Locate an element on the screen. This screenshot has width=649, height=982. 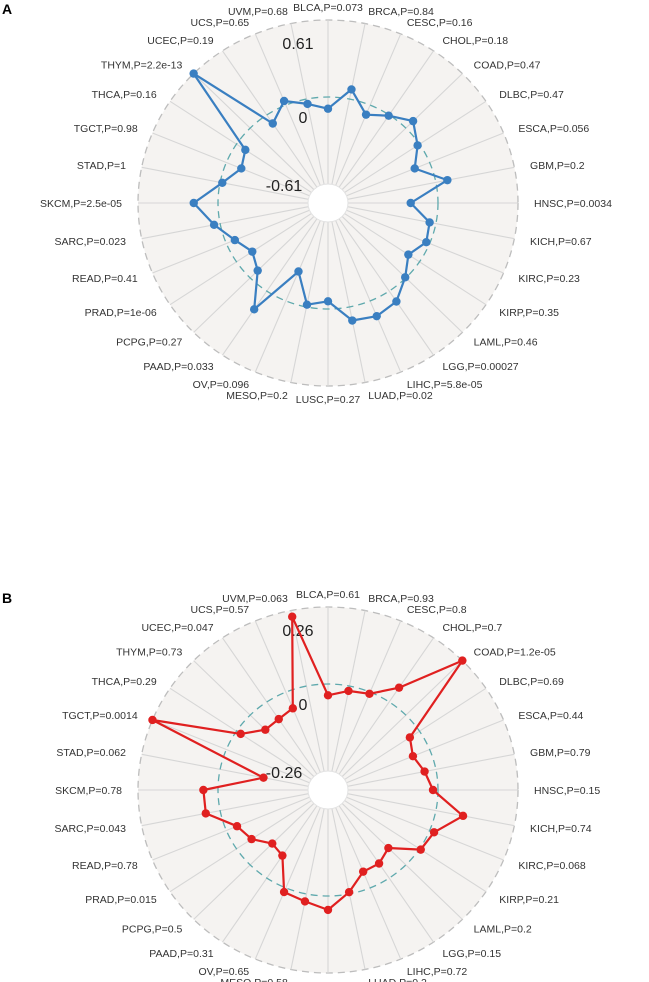
panel-b-point-skcm is located at coordinates (203, 790).